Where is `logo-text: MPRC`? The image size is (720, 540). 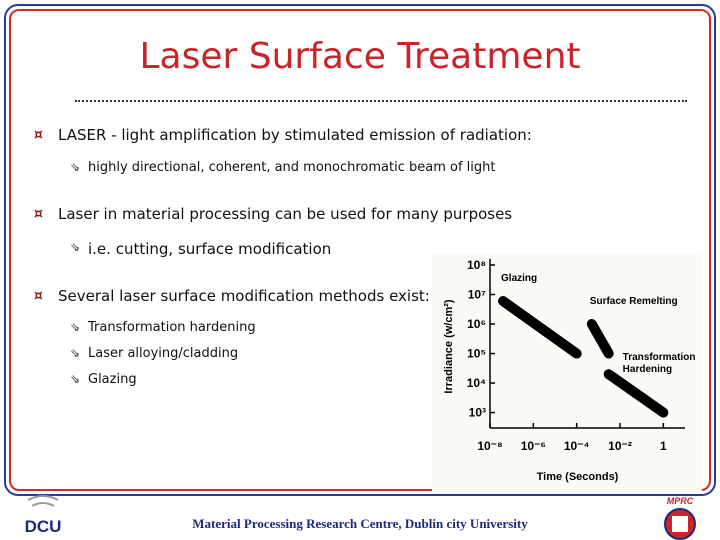
logo-text: MPRC is located at coordinates (680, 501).